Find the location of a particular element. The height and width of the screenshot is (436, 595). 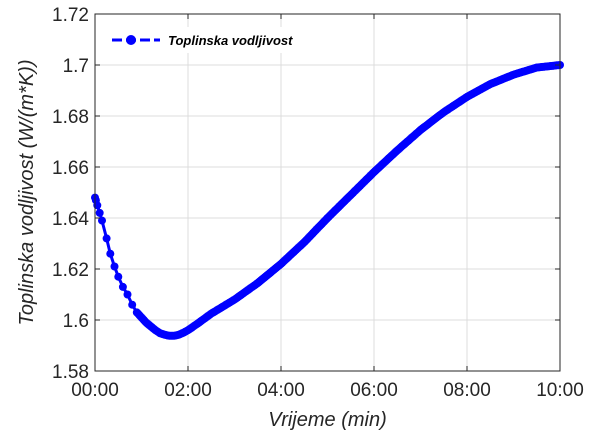

x-tick-label: 06:00 is located at coordinates (374, 390).